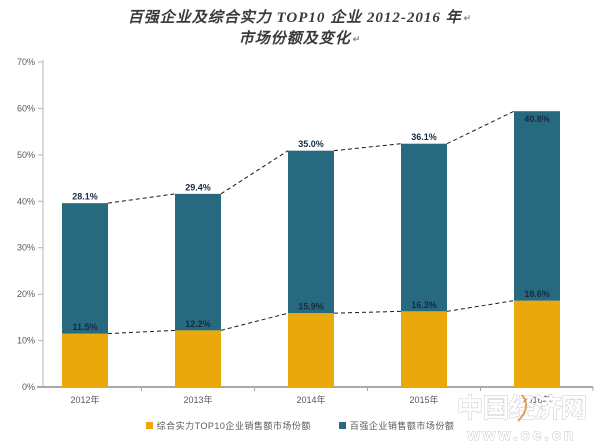 Image resolution: width=600 pixels, height=447 pixels. Describe the element at coordinates (424, 305) in the screenshot. I see `data-label-top10: 16.3%` at that location.